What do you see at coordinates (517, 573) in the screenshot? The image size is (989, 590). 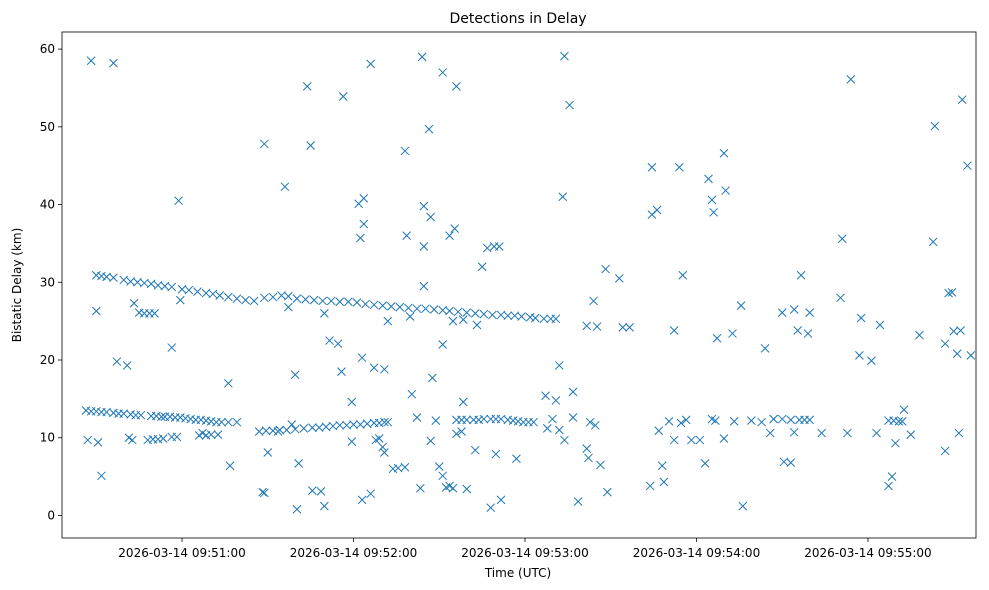 I see `x-axis-label: Time (UTC)` at bounding box center [517, 573].